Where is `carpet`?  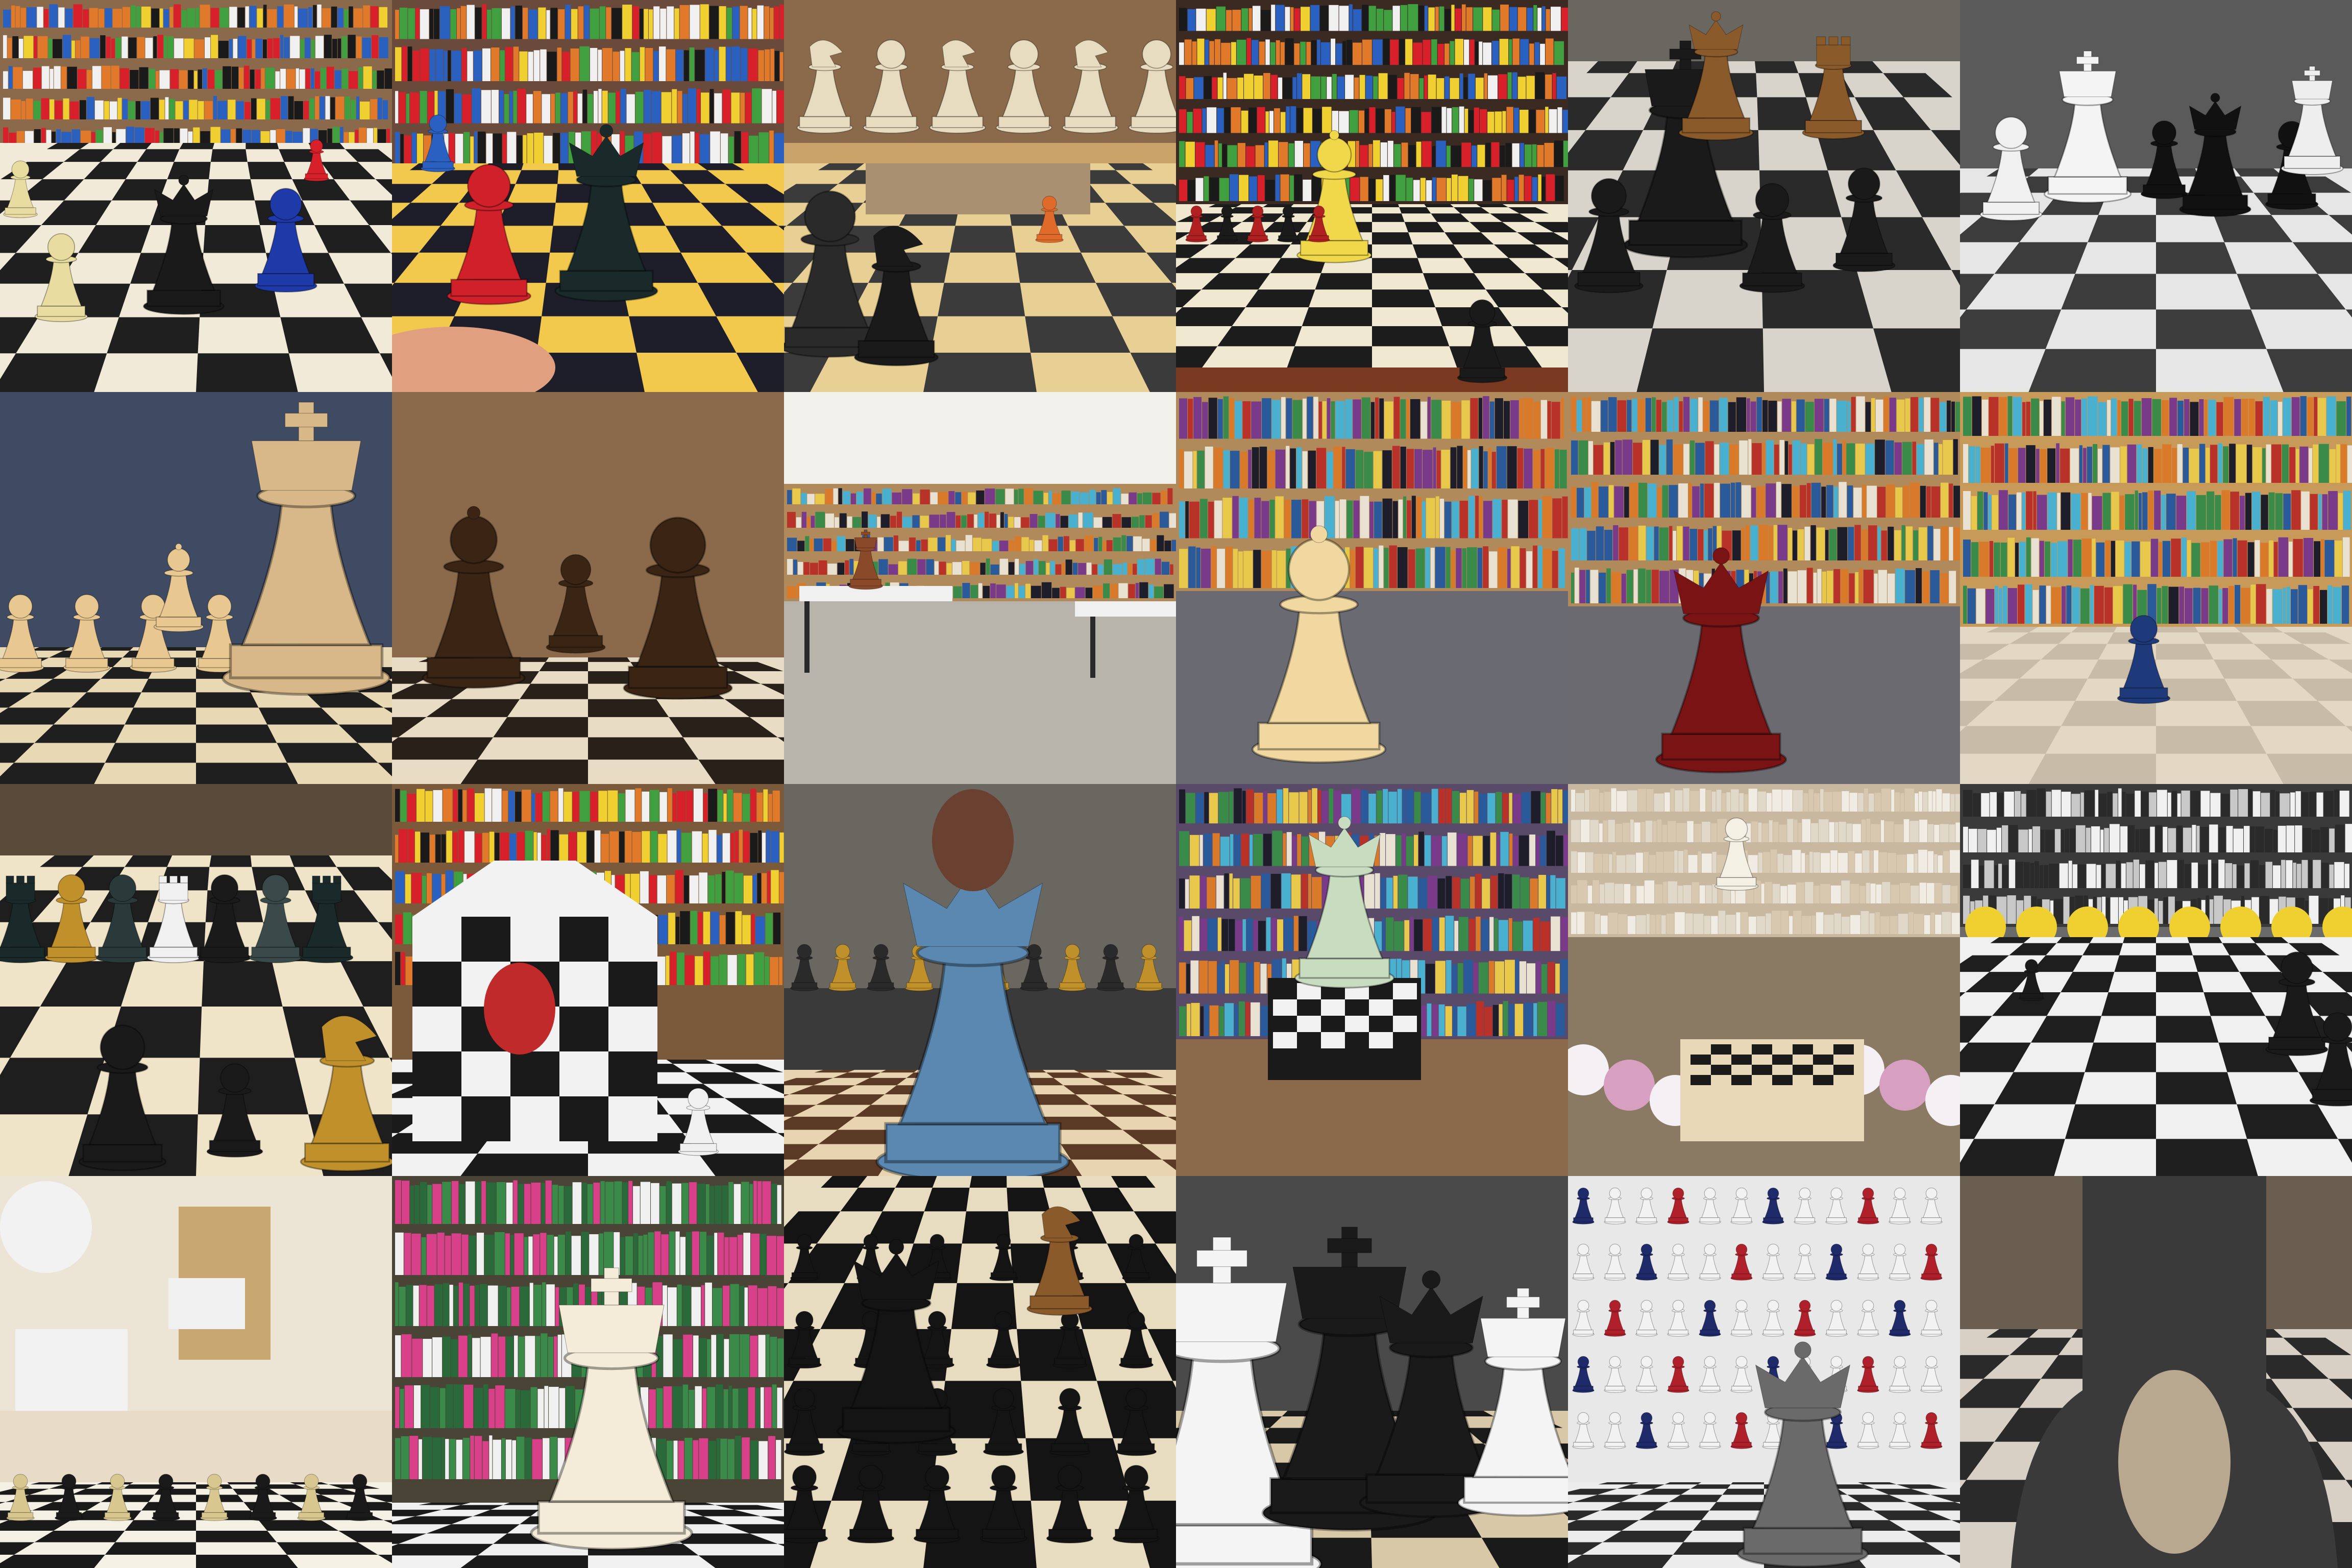 carpet is located at coordinates (980, 692).